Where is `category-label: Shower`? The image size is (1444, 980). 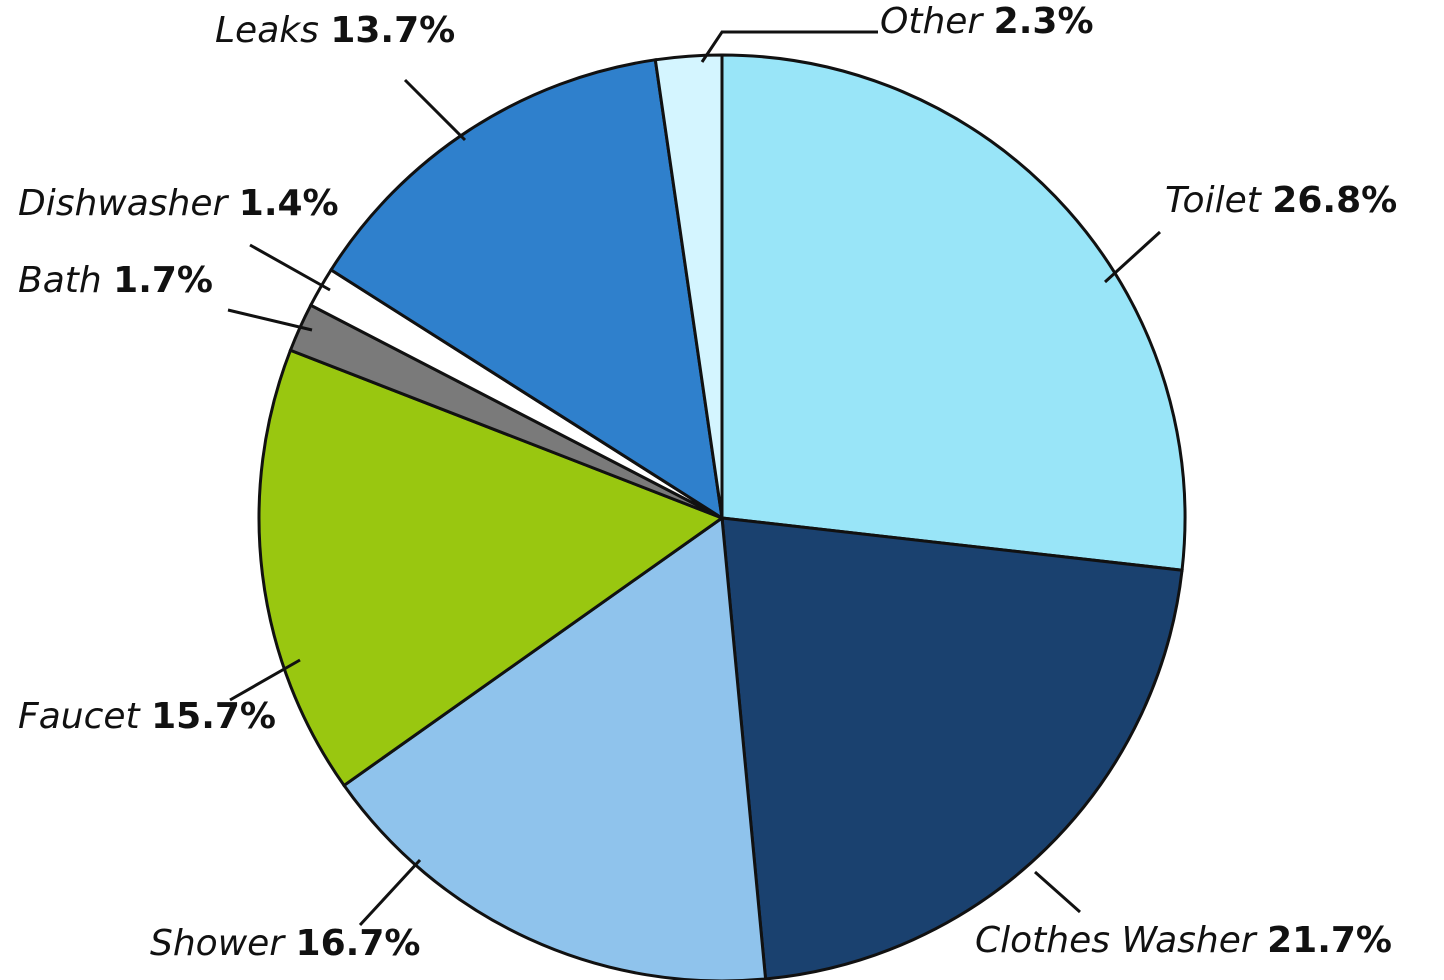 category-label: Shower is located at coordinates (218, 943).